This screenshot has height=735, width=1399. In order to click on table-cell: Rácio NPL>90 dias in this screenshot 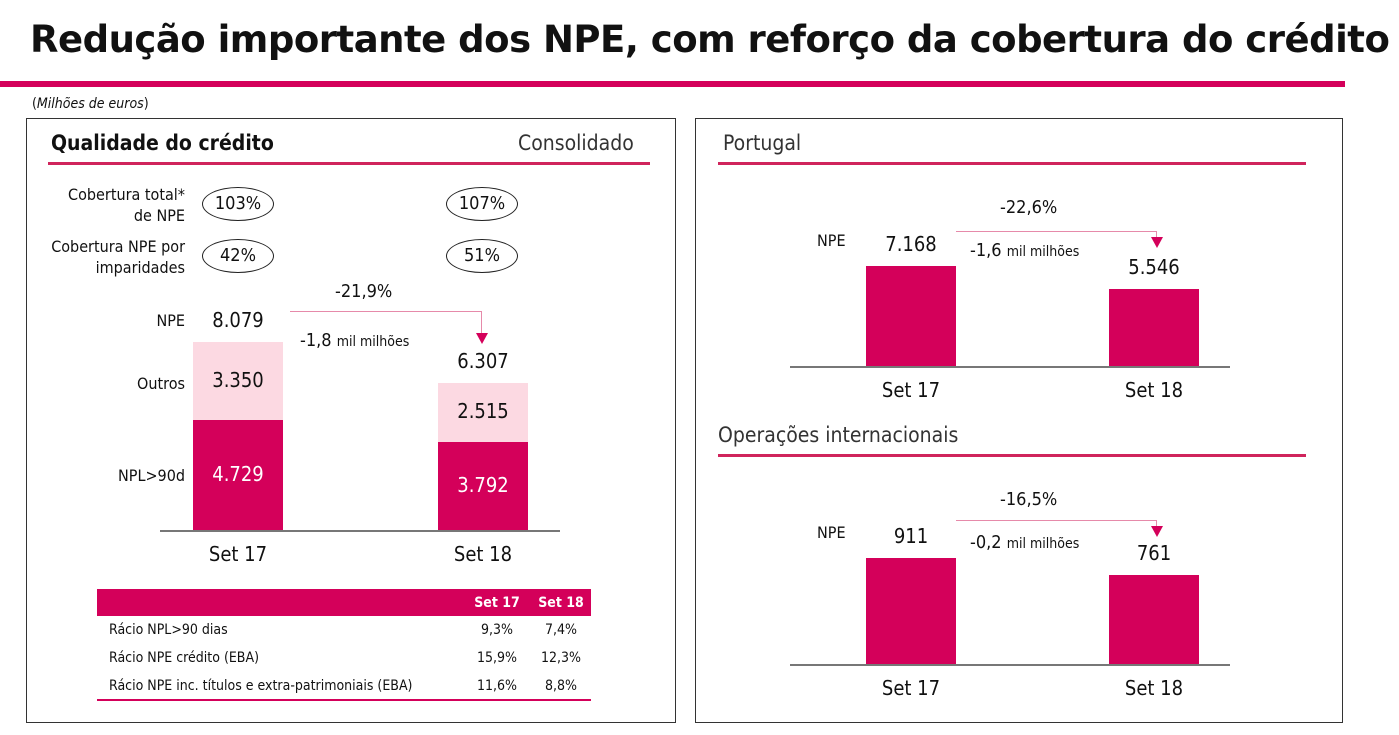, I will do `click(168, 630)`.